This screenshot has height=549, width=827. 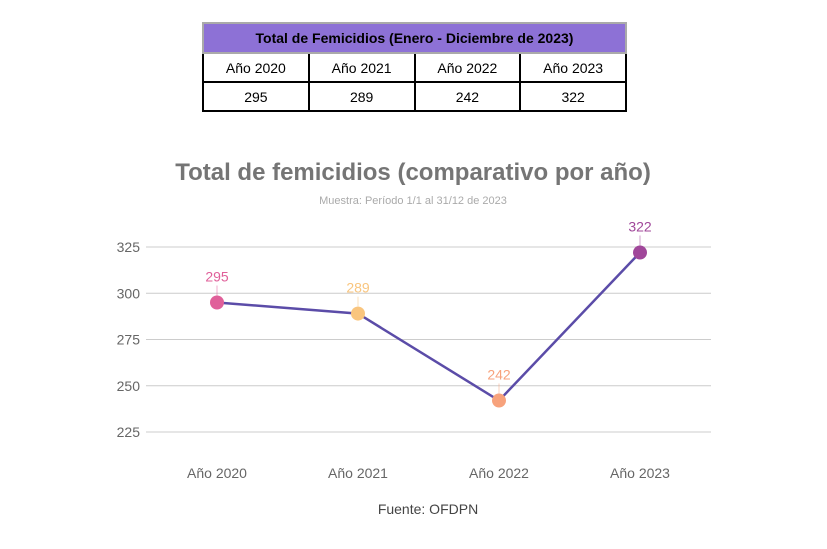 What do you see at coordinates (573, 67) in the screenshot?
I see `table-header-cell: Año 2023` at bounding box center [573, 67].